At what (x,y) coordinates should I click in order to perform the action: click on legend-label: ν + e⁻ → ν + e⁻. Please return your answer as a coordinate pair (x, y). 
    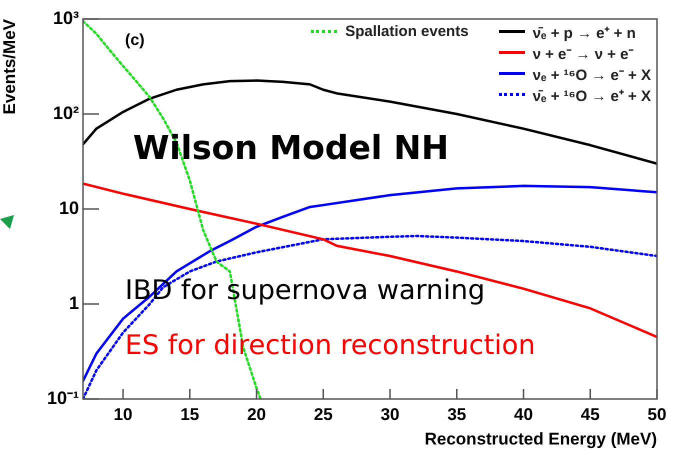
    Looking at the image, I should click on (583, 53).